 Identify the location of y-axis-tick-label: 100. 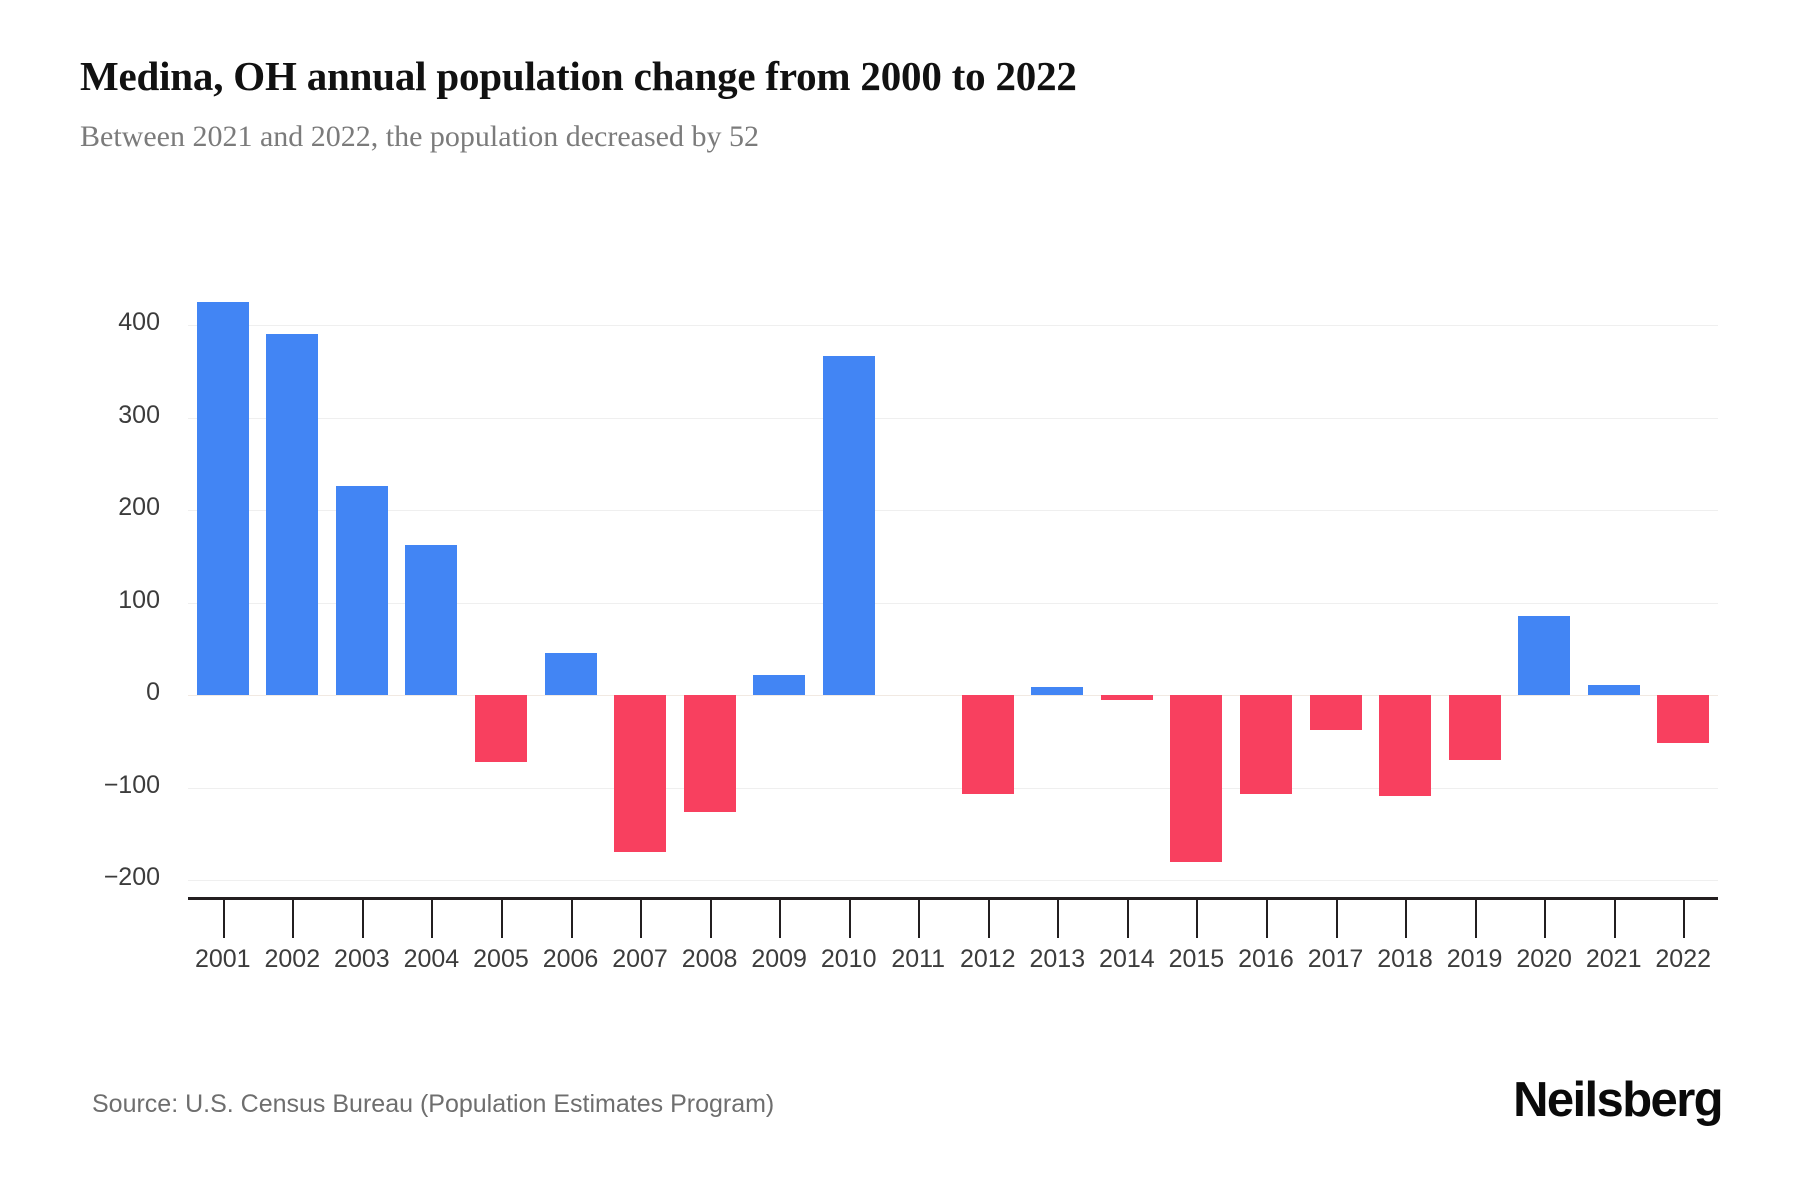
(139, 599).